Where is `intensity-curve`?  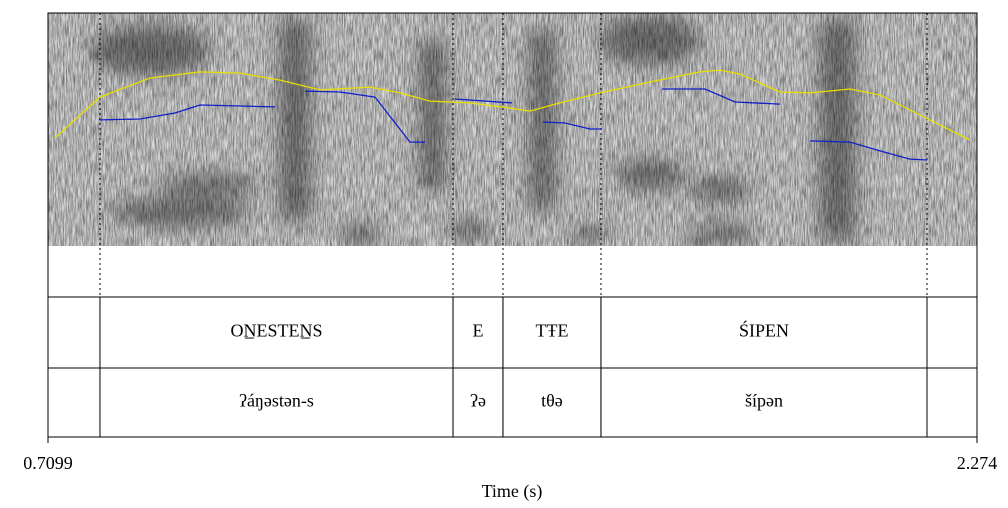 intensity-curve is located at coordinates (512, 105).